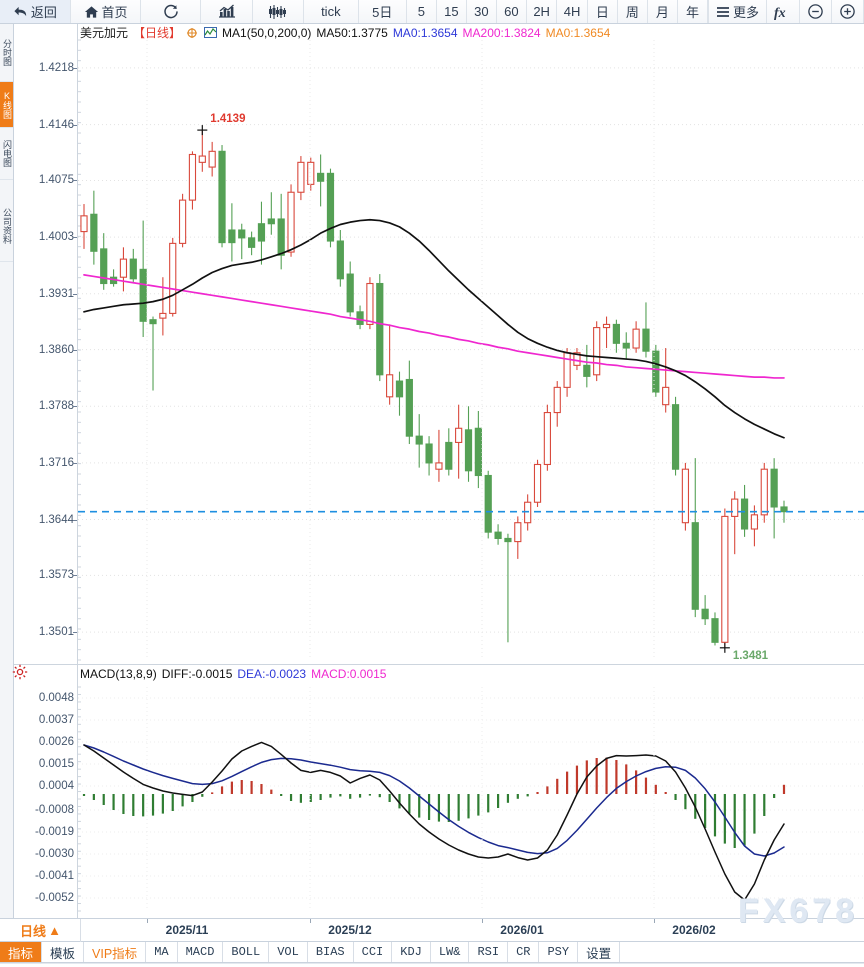 Image resolution: width=864 pixels, height=967 pixels. I want to click on symbol-name: 美元加元, so click(104, 33).